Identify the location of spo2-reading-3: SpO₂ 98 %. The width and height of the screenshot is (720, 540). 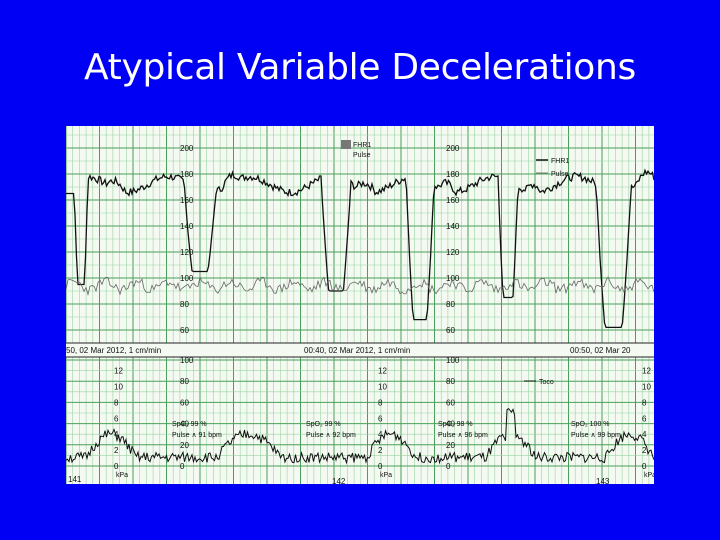
(455, 424).